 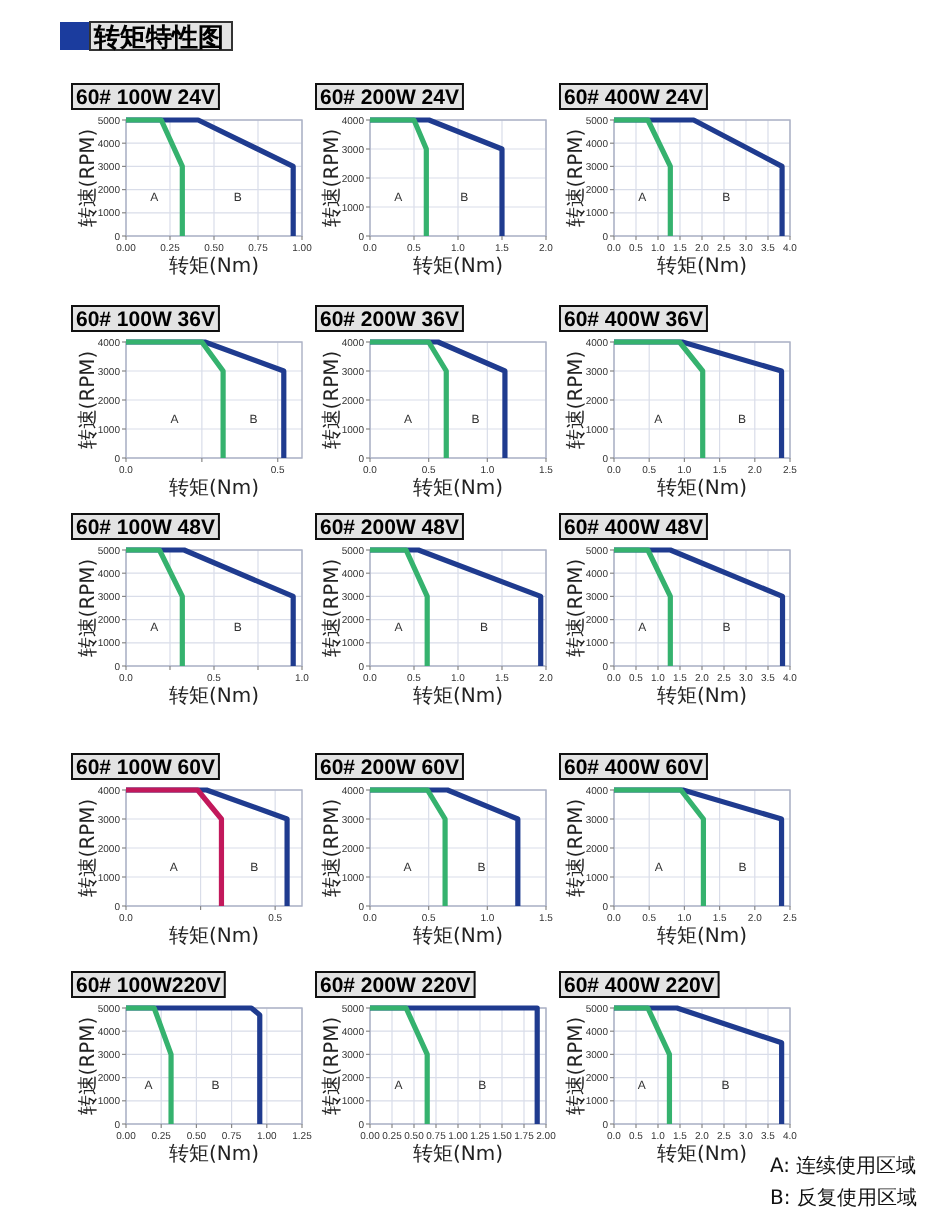 What do you see at coordinates (389, 320) in the screenshot?
I see `chart-title: 60# 200W 36V` at bounding box center [389, 320].